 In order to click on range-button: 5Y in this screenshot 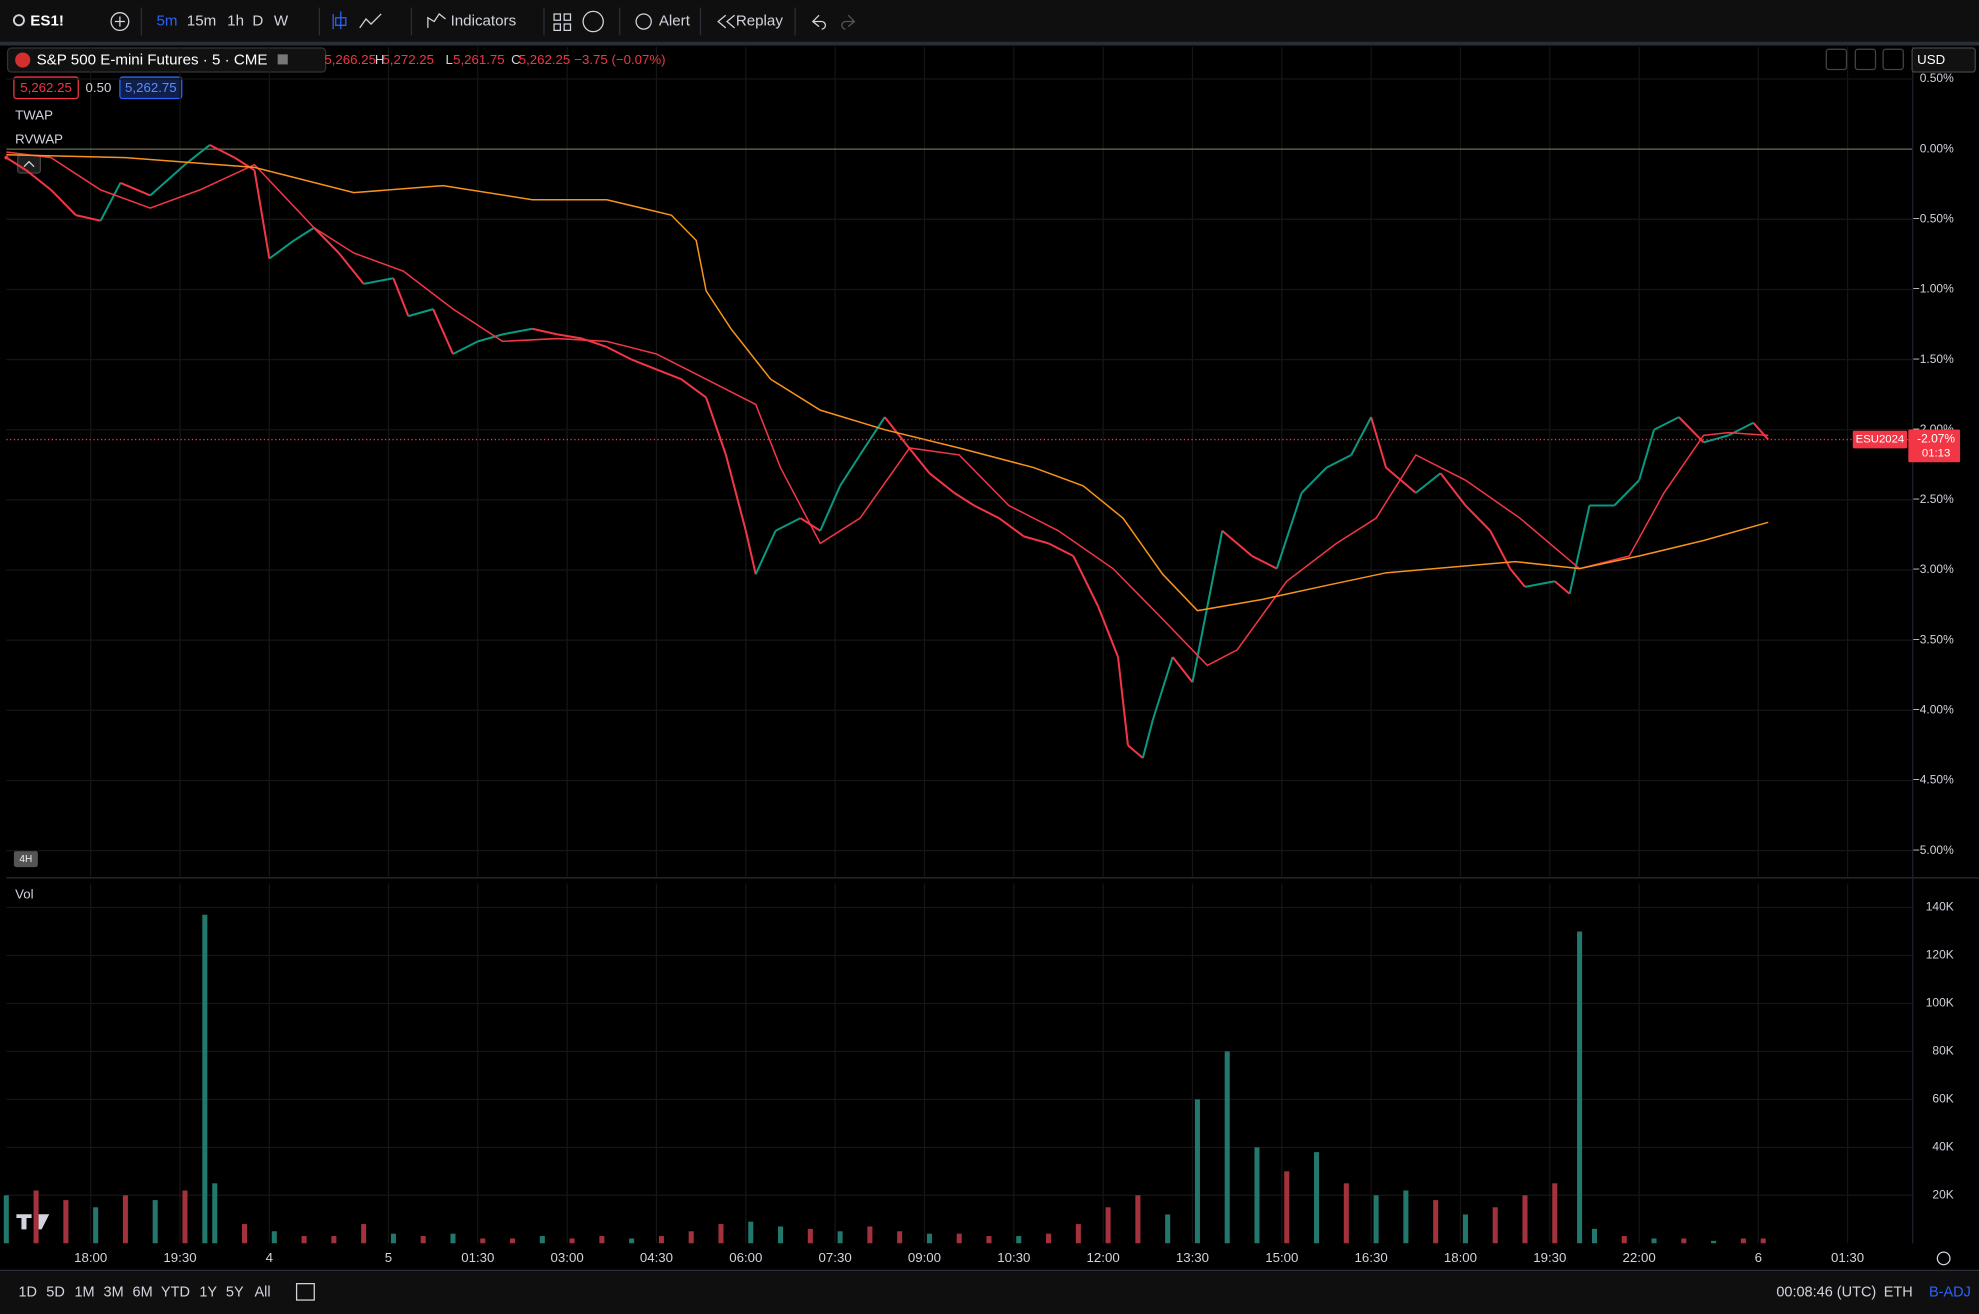, I will do `click(235, 1292)`.